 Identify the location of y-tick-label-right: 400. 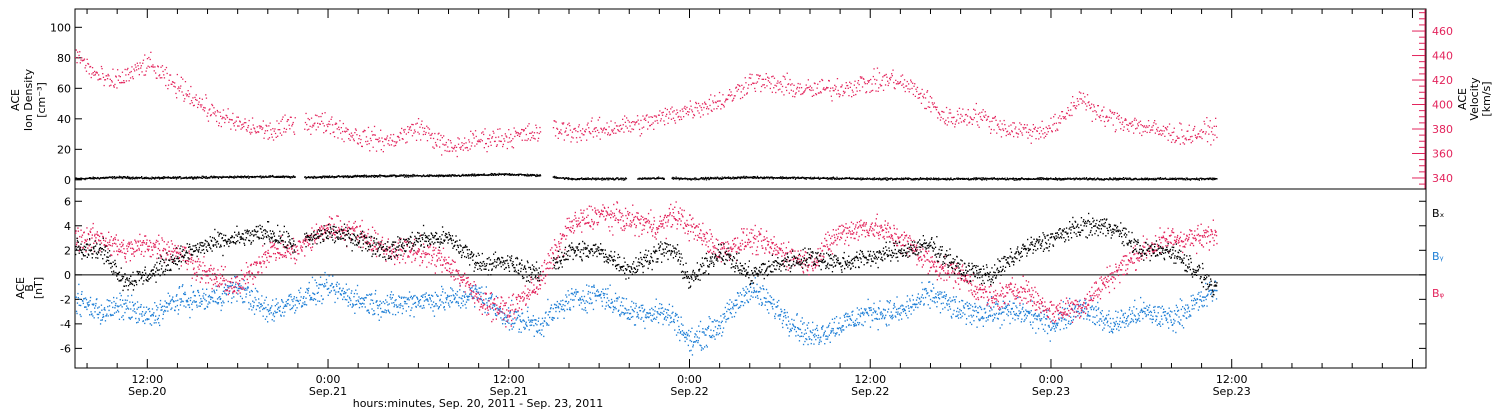
(1442, 105).